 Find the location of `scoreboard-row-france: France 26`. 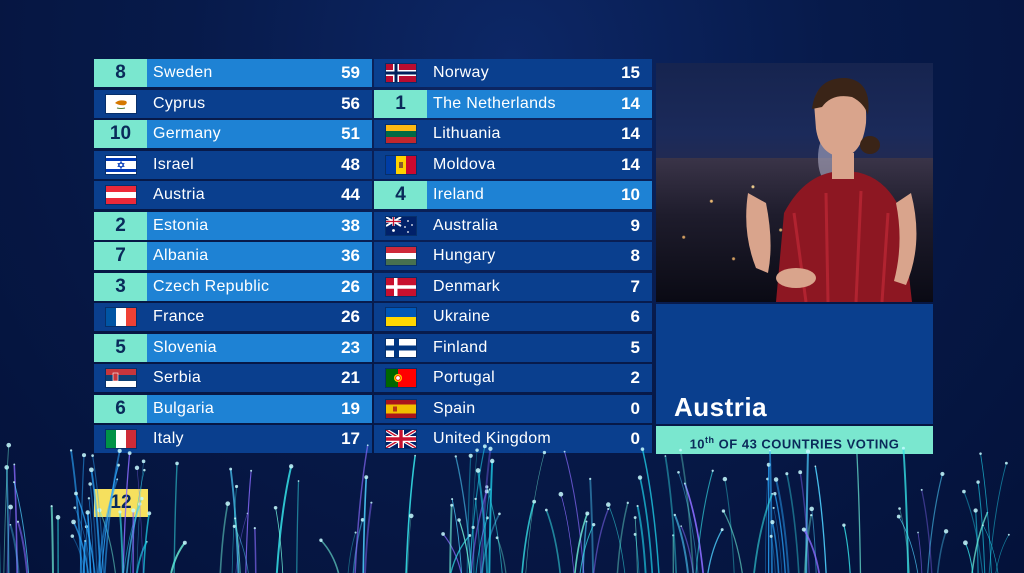

scoreboard-row-france: France 26 is located at coordinates (233, 317).